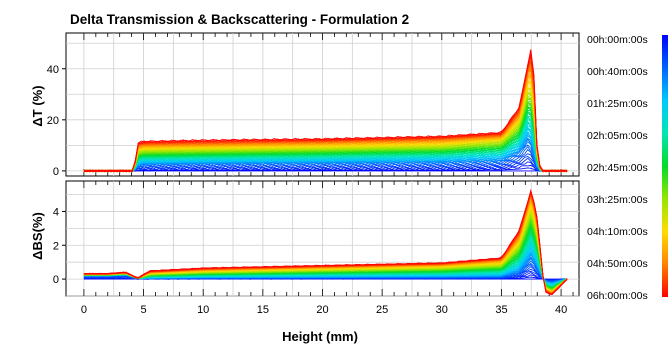 This screenshot has height=350, width=671. What do you see at coordinates (617, 264) in the screenshot?
I see `legend-label: 04h:50m:00s` at bounding box center [617, 264].